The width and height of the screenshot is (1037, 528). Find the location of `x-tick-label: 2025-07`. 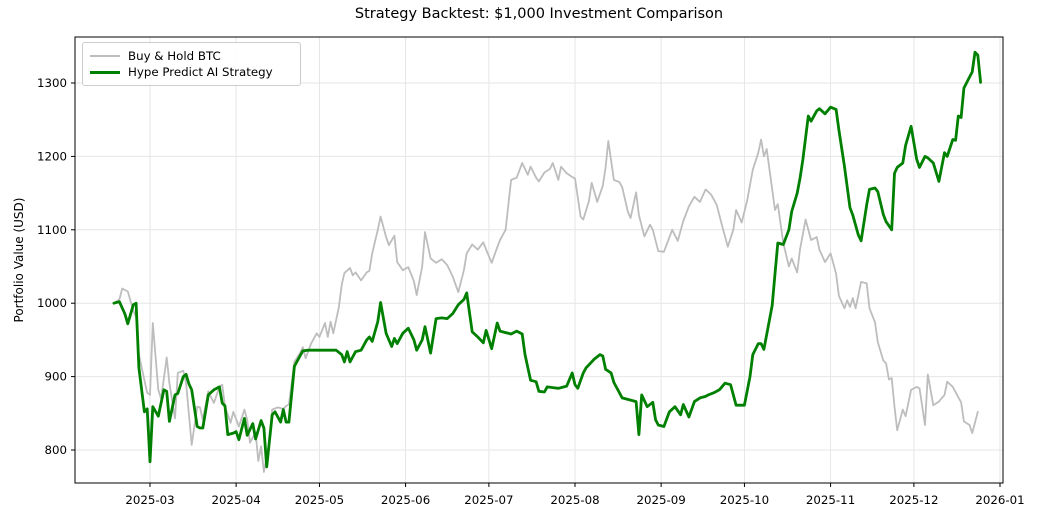

x-tick-label: 2025-07 is located at coordinates (488, 500).